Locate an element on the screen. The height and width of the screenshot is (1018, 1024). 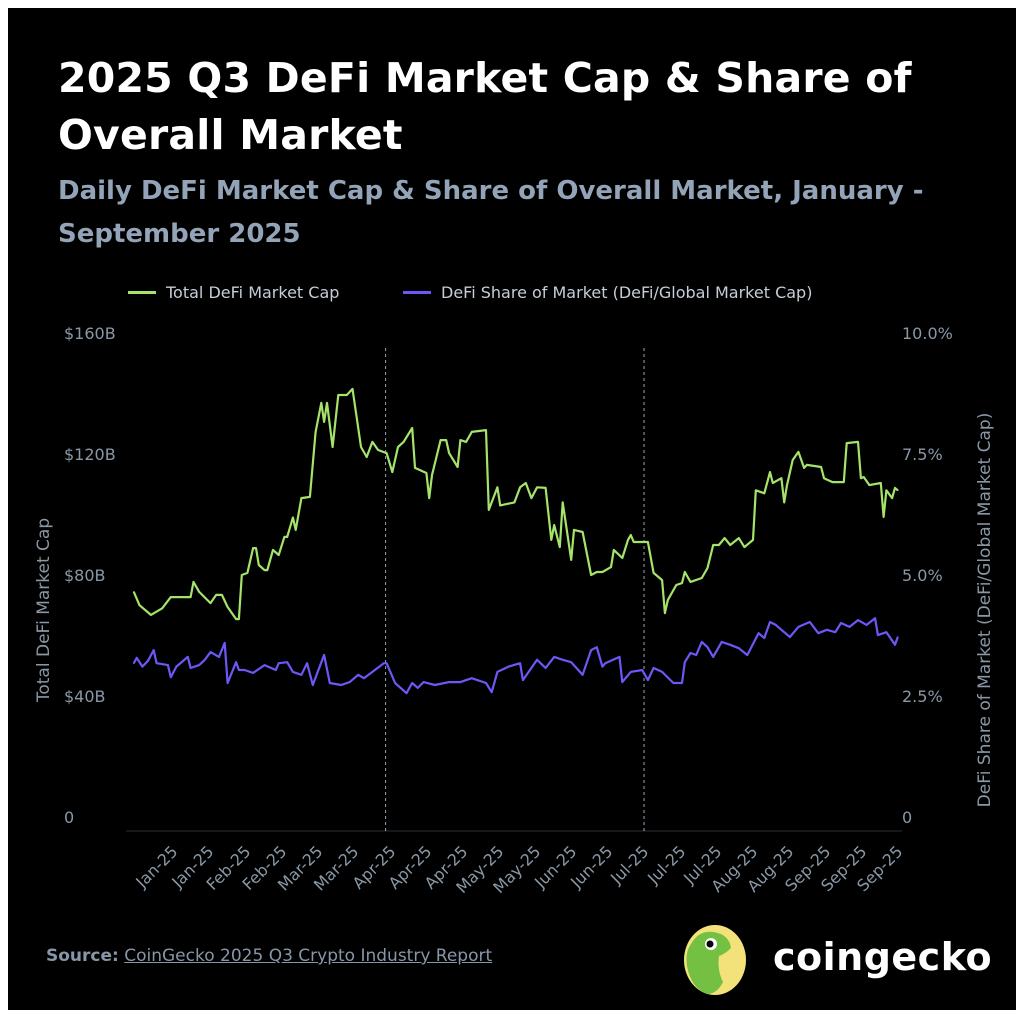
legend-label: Total DeFi Market Cap is located at coordinates (253, 292).